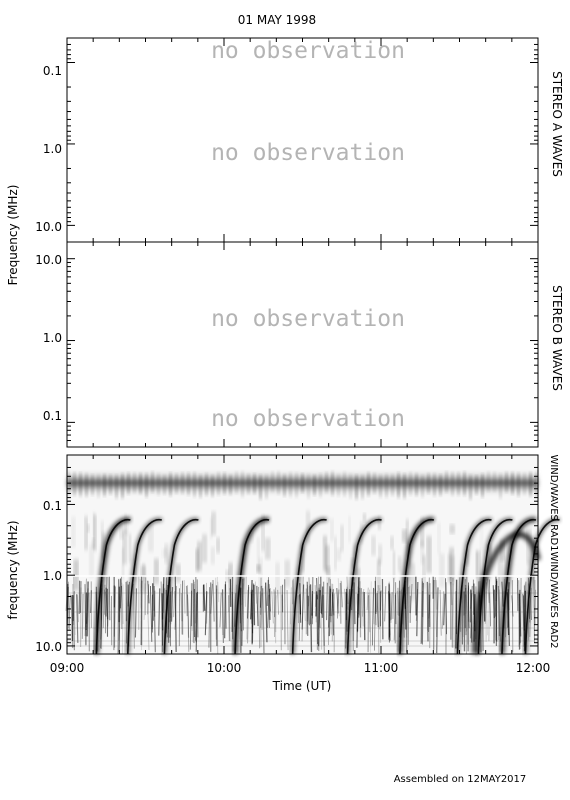 The height and width of the screenshot is (800, 570). I want to click on arc-burst, so click(506, 593).